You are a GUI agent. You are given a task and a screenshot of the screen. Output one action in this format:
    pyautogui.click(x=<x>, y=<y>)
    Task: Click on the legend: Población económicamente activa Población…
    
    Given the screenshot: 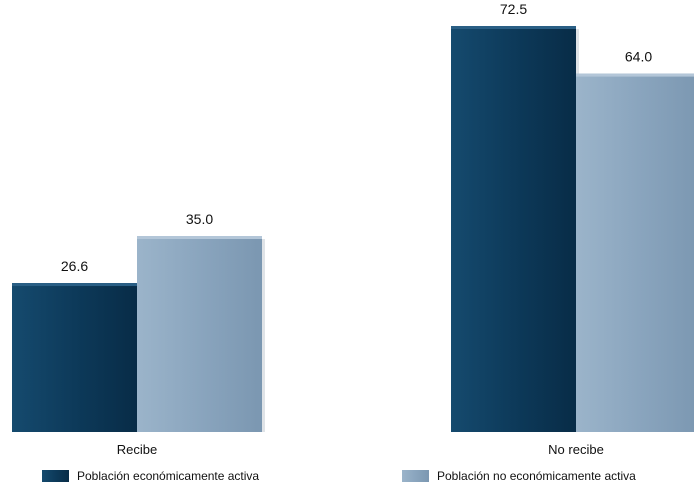 What is the action you would take?
    pyautogui.click(x=339, y=476)
    